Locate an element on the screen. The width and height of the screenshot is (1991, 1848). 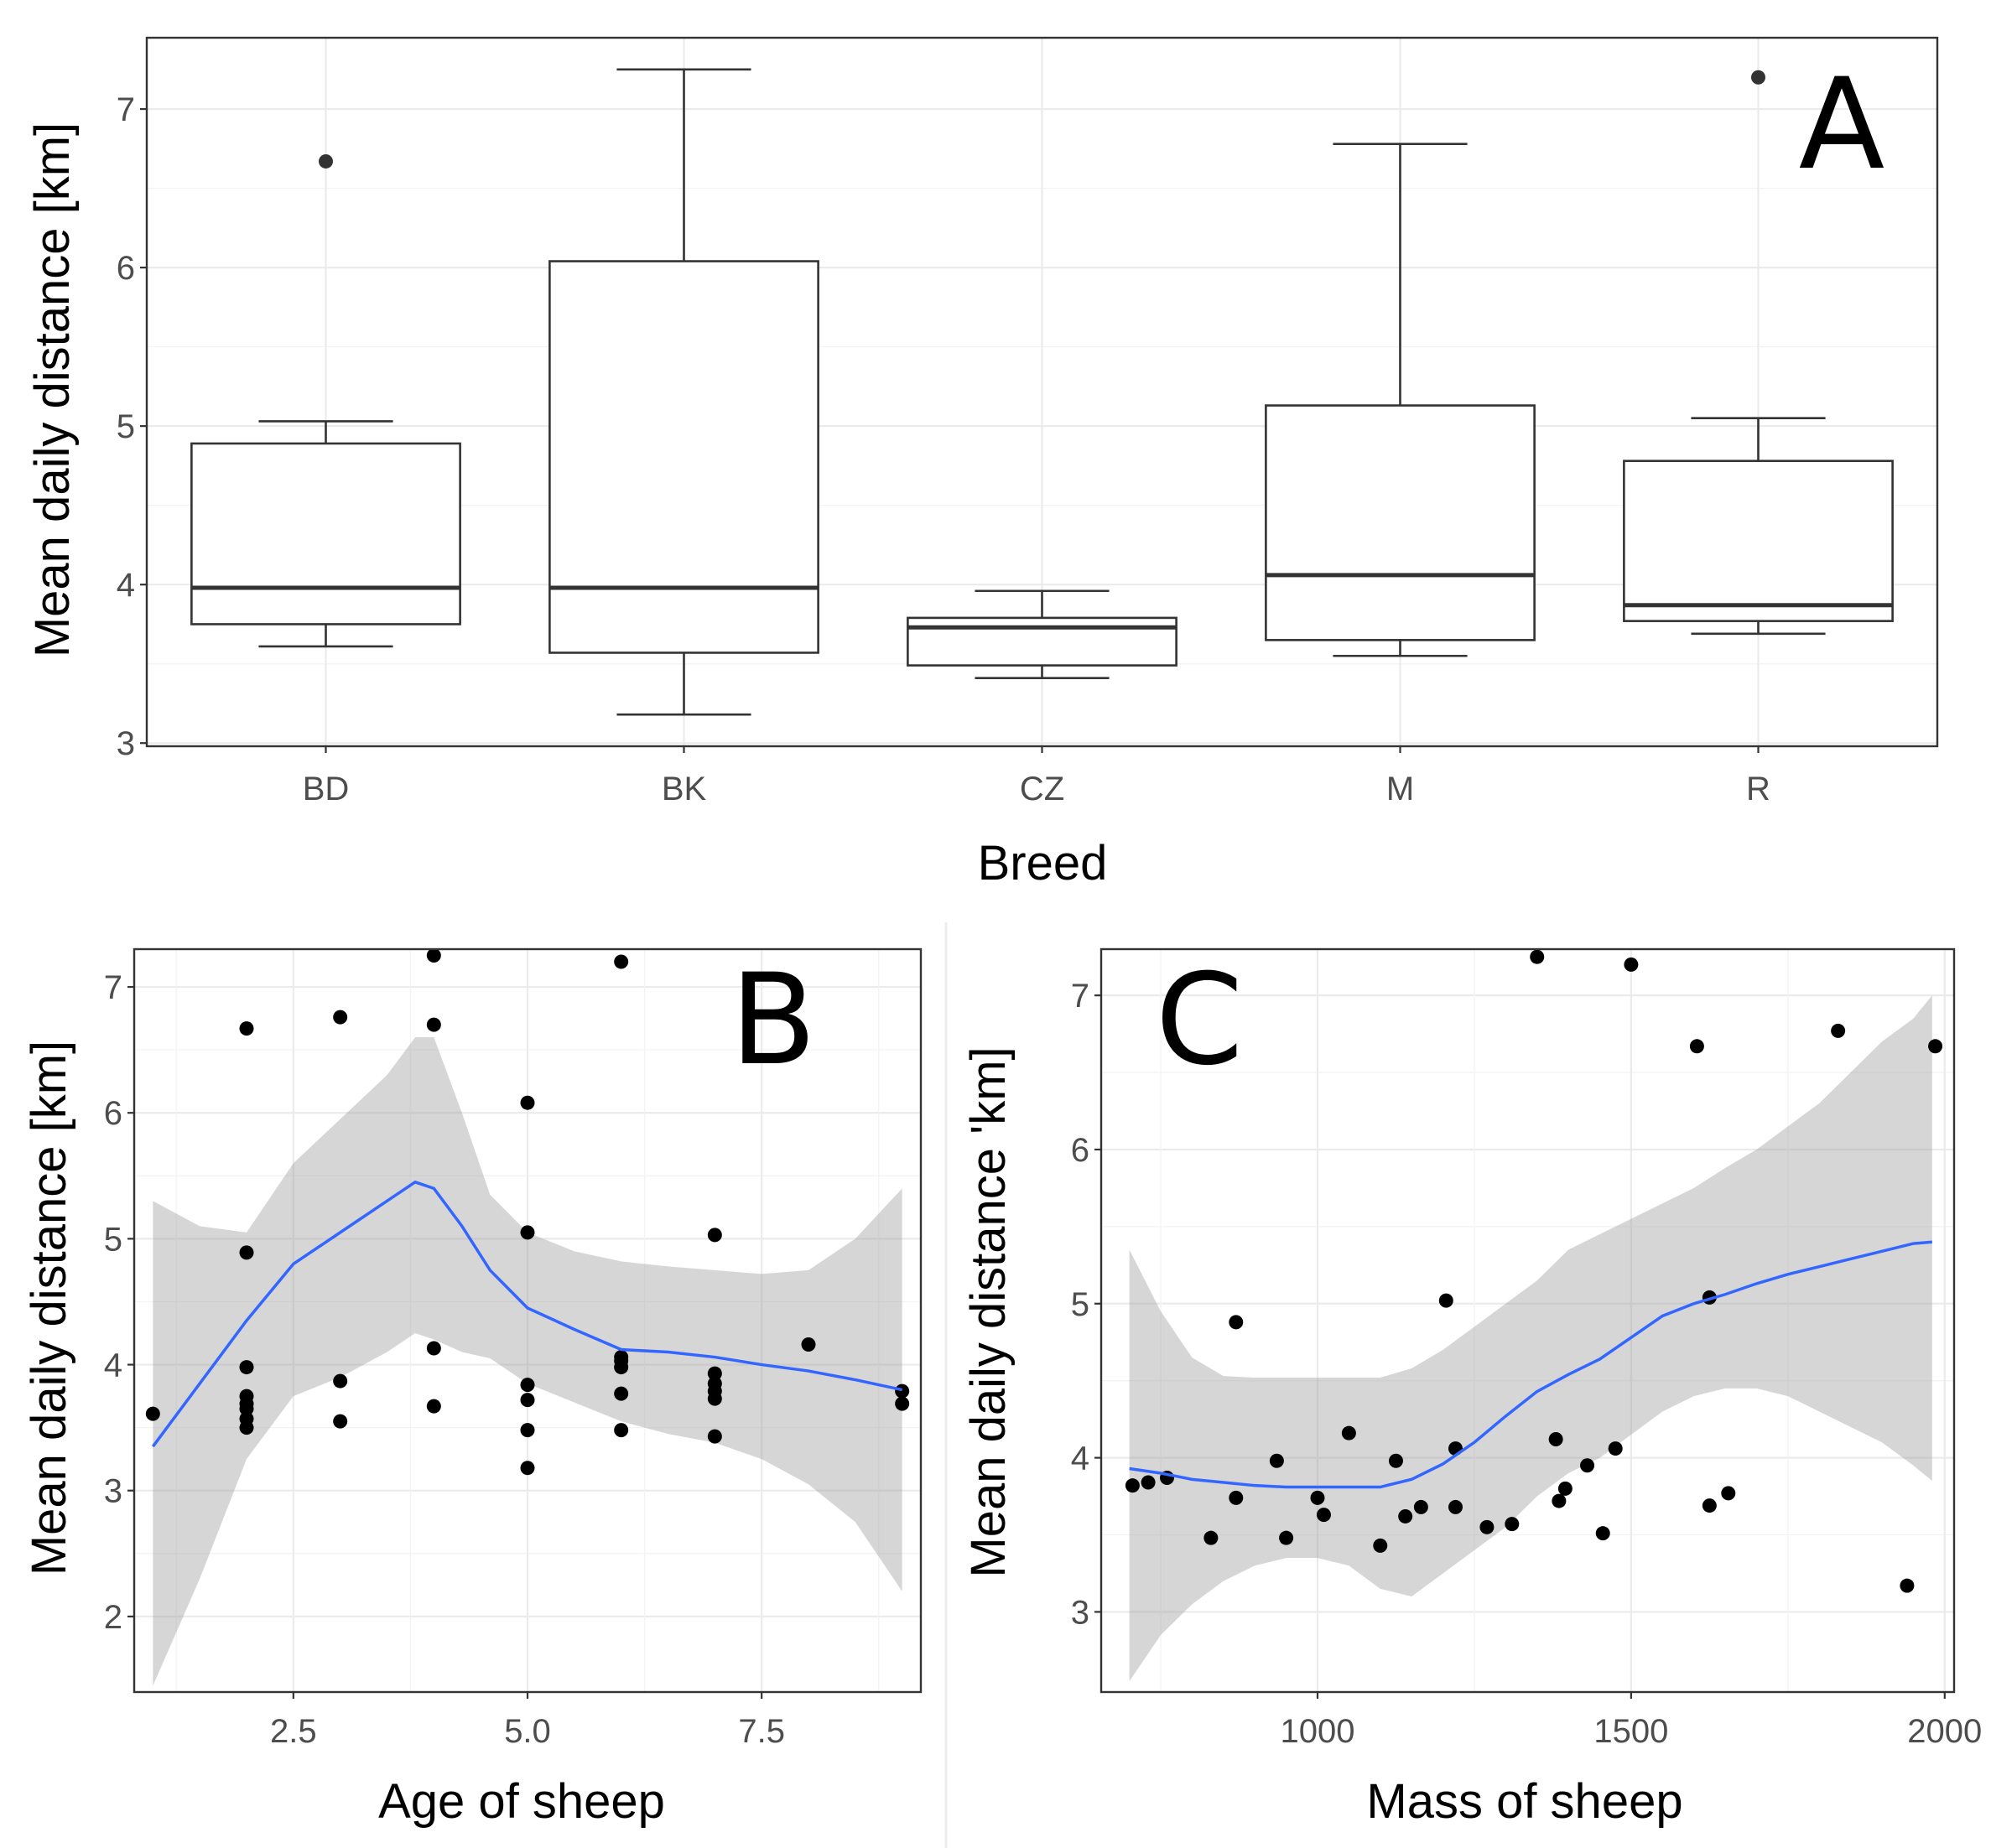
box-r-outlier is located at coordinates (1758, 77).